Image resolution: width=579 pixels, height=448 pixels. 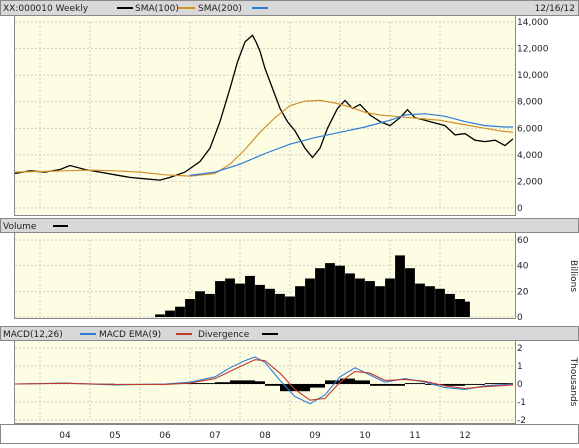 What do you see at coordinates (165, 436) in the screenshot?
I see `x-tick-label: 06` at bounding box center [165, 436].